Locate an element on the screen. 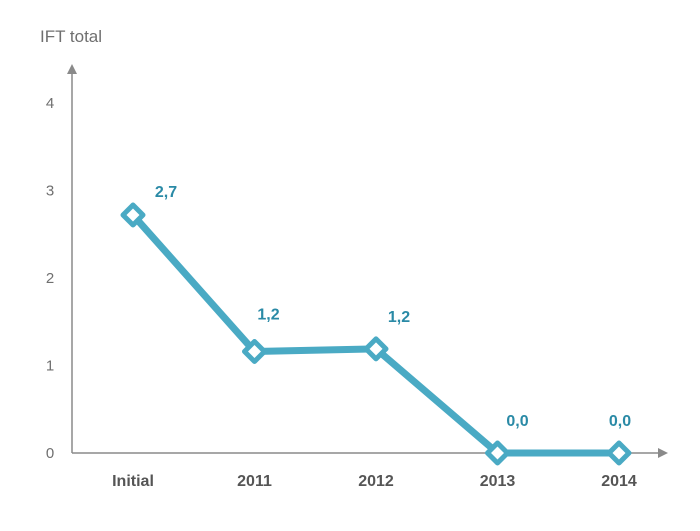  x-tick-label: 2014 is located at coordinates (619, 481).